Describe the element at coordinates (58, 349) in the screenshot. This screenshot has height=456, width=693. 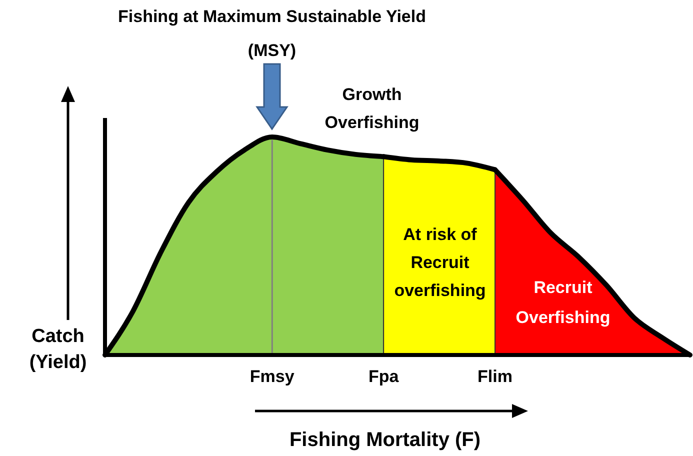
I see `y-axis-title: Catch (Yield)` at that location.